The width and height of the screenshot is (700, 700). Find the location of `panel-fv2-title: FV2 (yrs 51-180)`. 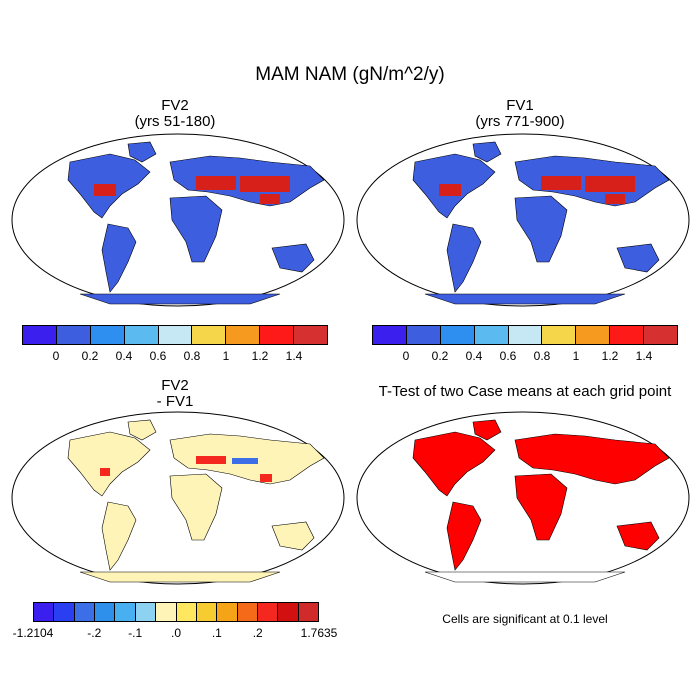

panel-fv2-title: FV2 (yrs 51-180) is located at coordinates (175, 114).